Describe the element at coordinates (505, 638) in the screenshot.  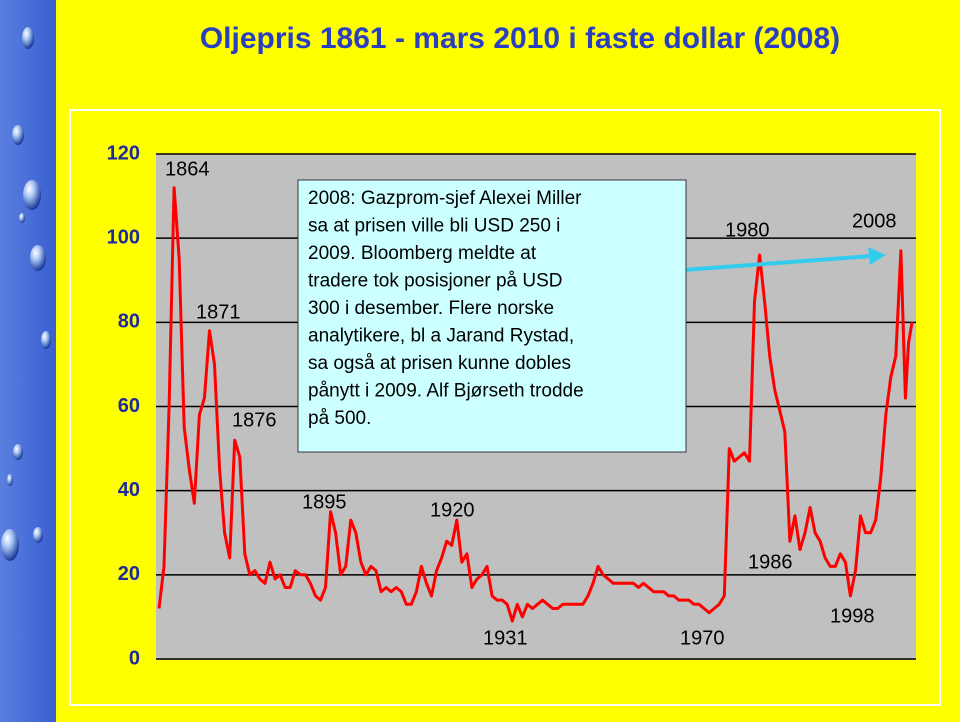
I see `year-label: 1931` at that location.